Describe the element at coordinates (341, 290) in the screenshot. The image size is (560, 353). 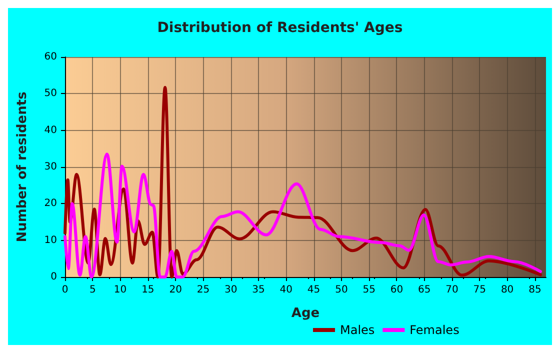
I see `x-tick-label: 50` at that location.